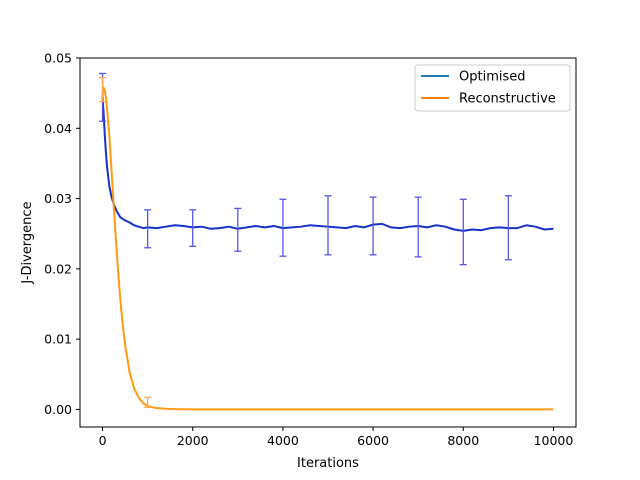 The height and width of the screenshot is (480, 640). What do you see at coordinates (27, 242) in the screenshot?
I see `y-axis-label: J-Divergence` at bounding box center [27, 242].